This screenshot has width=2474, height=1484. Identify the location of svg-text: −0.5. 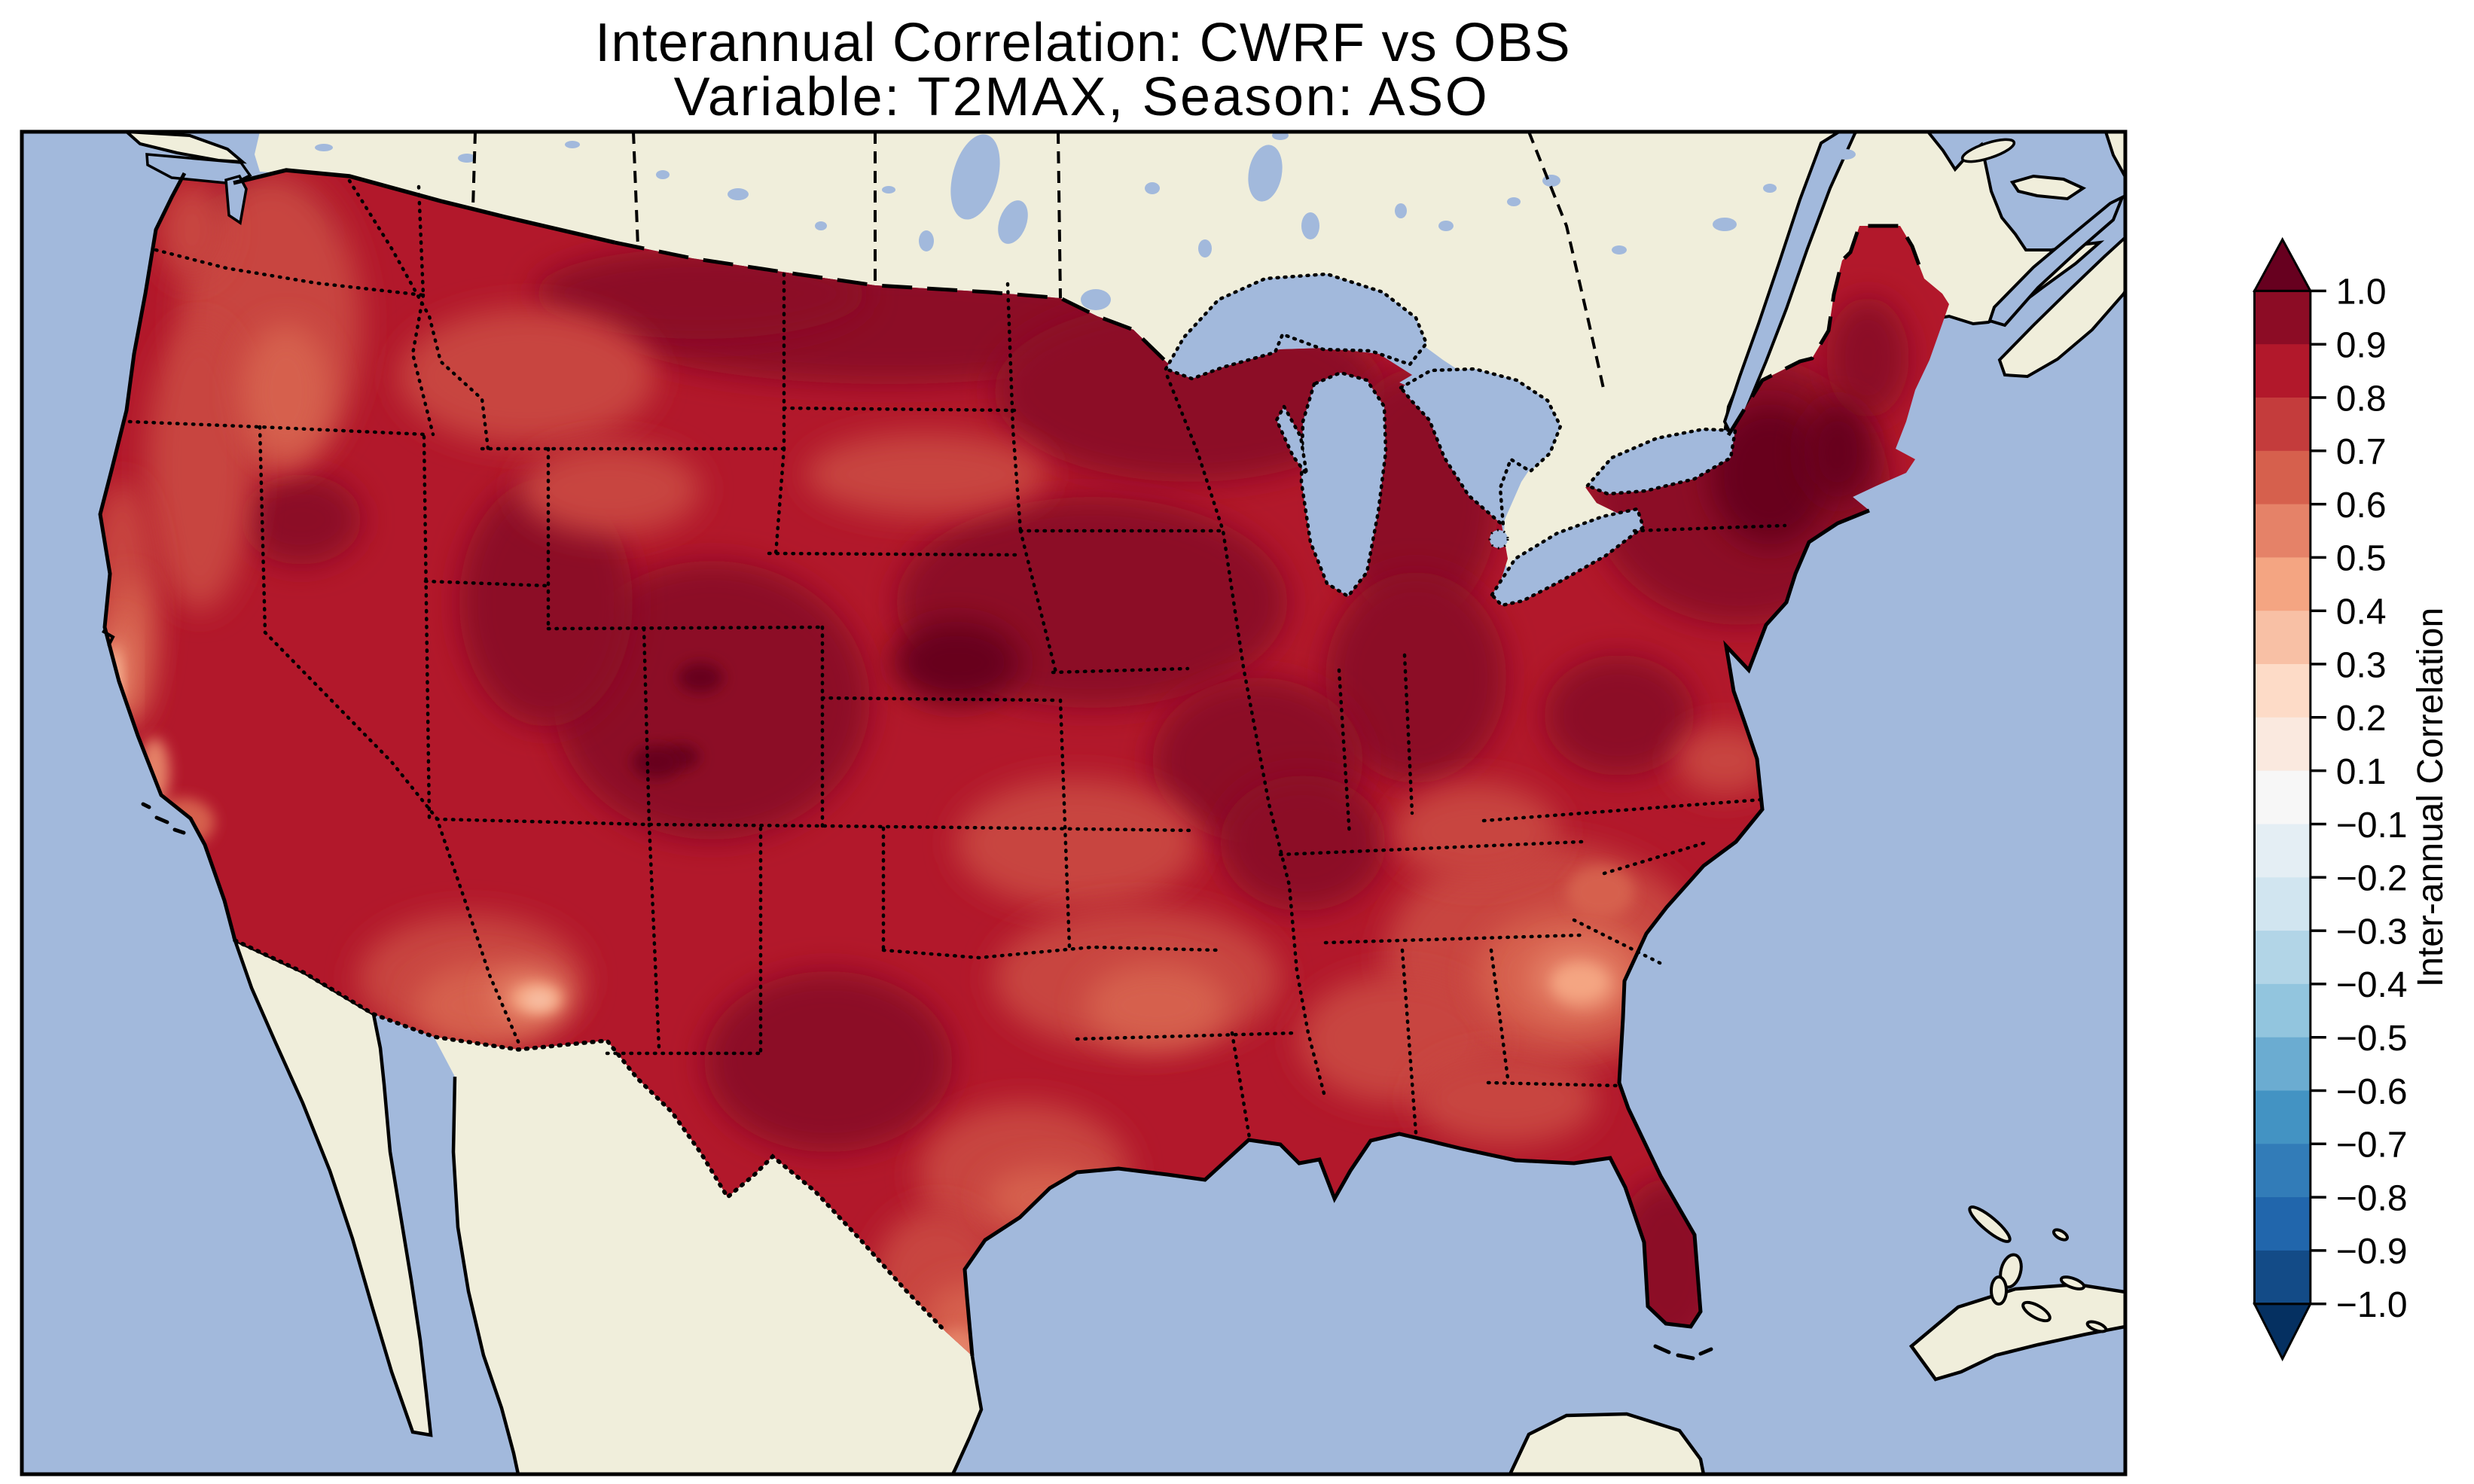
(2372, 1039).